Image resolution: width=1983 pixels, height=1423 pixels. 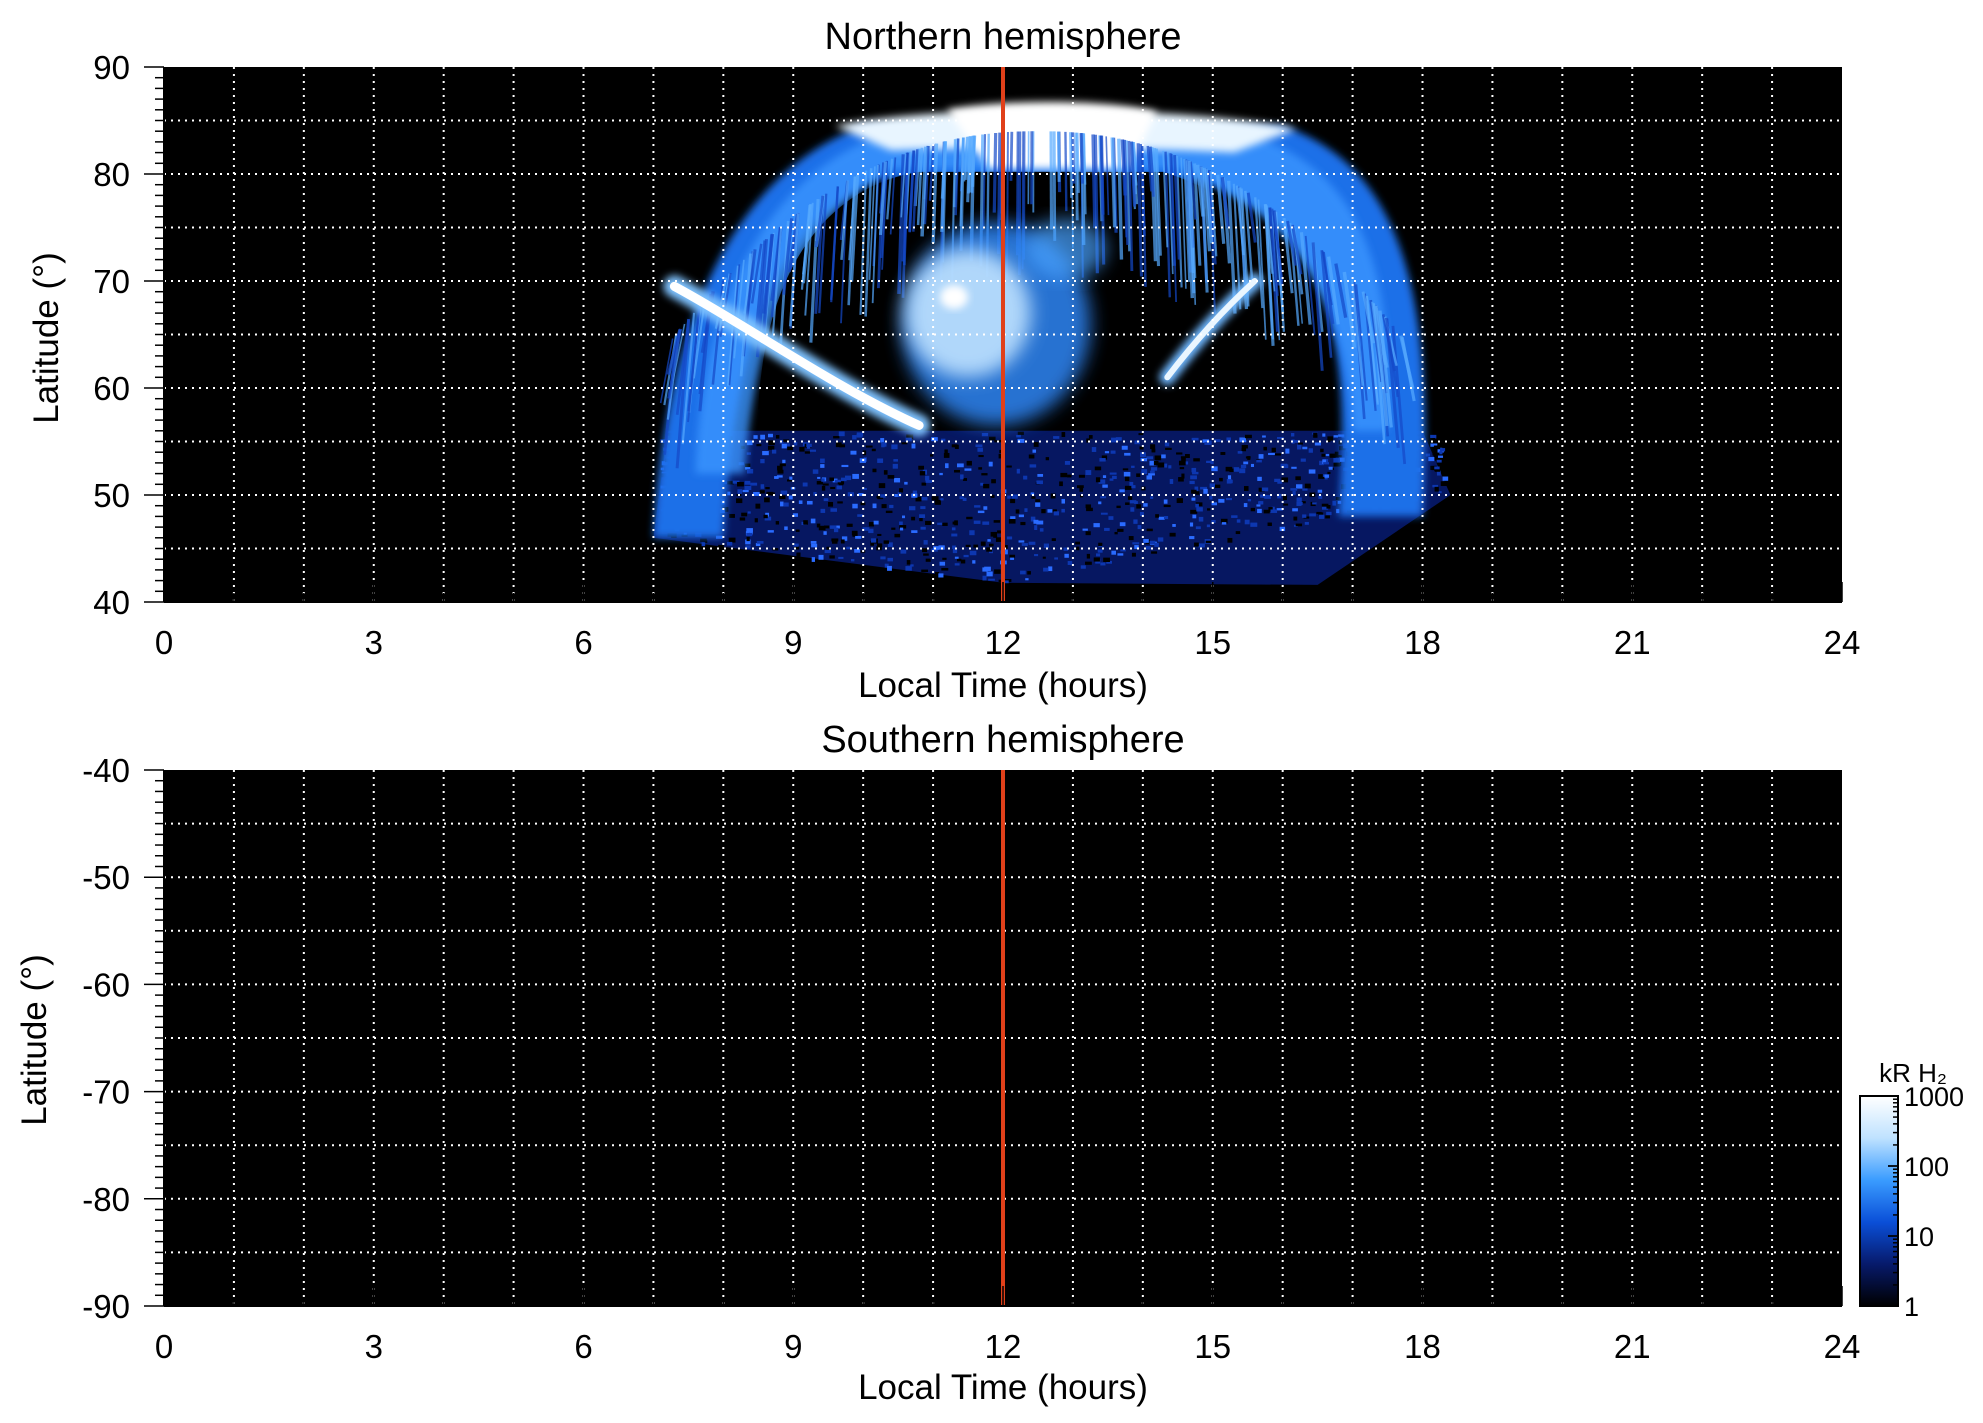 What do you see at coordinates (106, 1038) in the screenshot?
I see `y-tick-labels: -40 -50 -60 -70 -80 -90` at bounding box center [106, 1038].